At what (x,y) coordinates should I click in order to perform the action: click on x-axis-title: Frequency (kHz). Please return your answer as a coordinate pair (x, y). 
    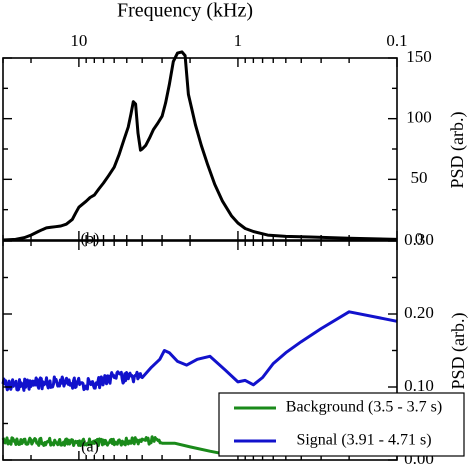
    Looking at the image, I should click on (185, 11).